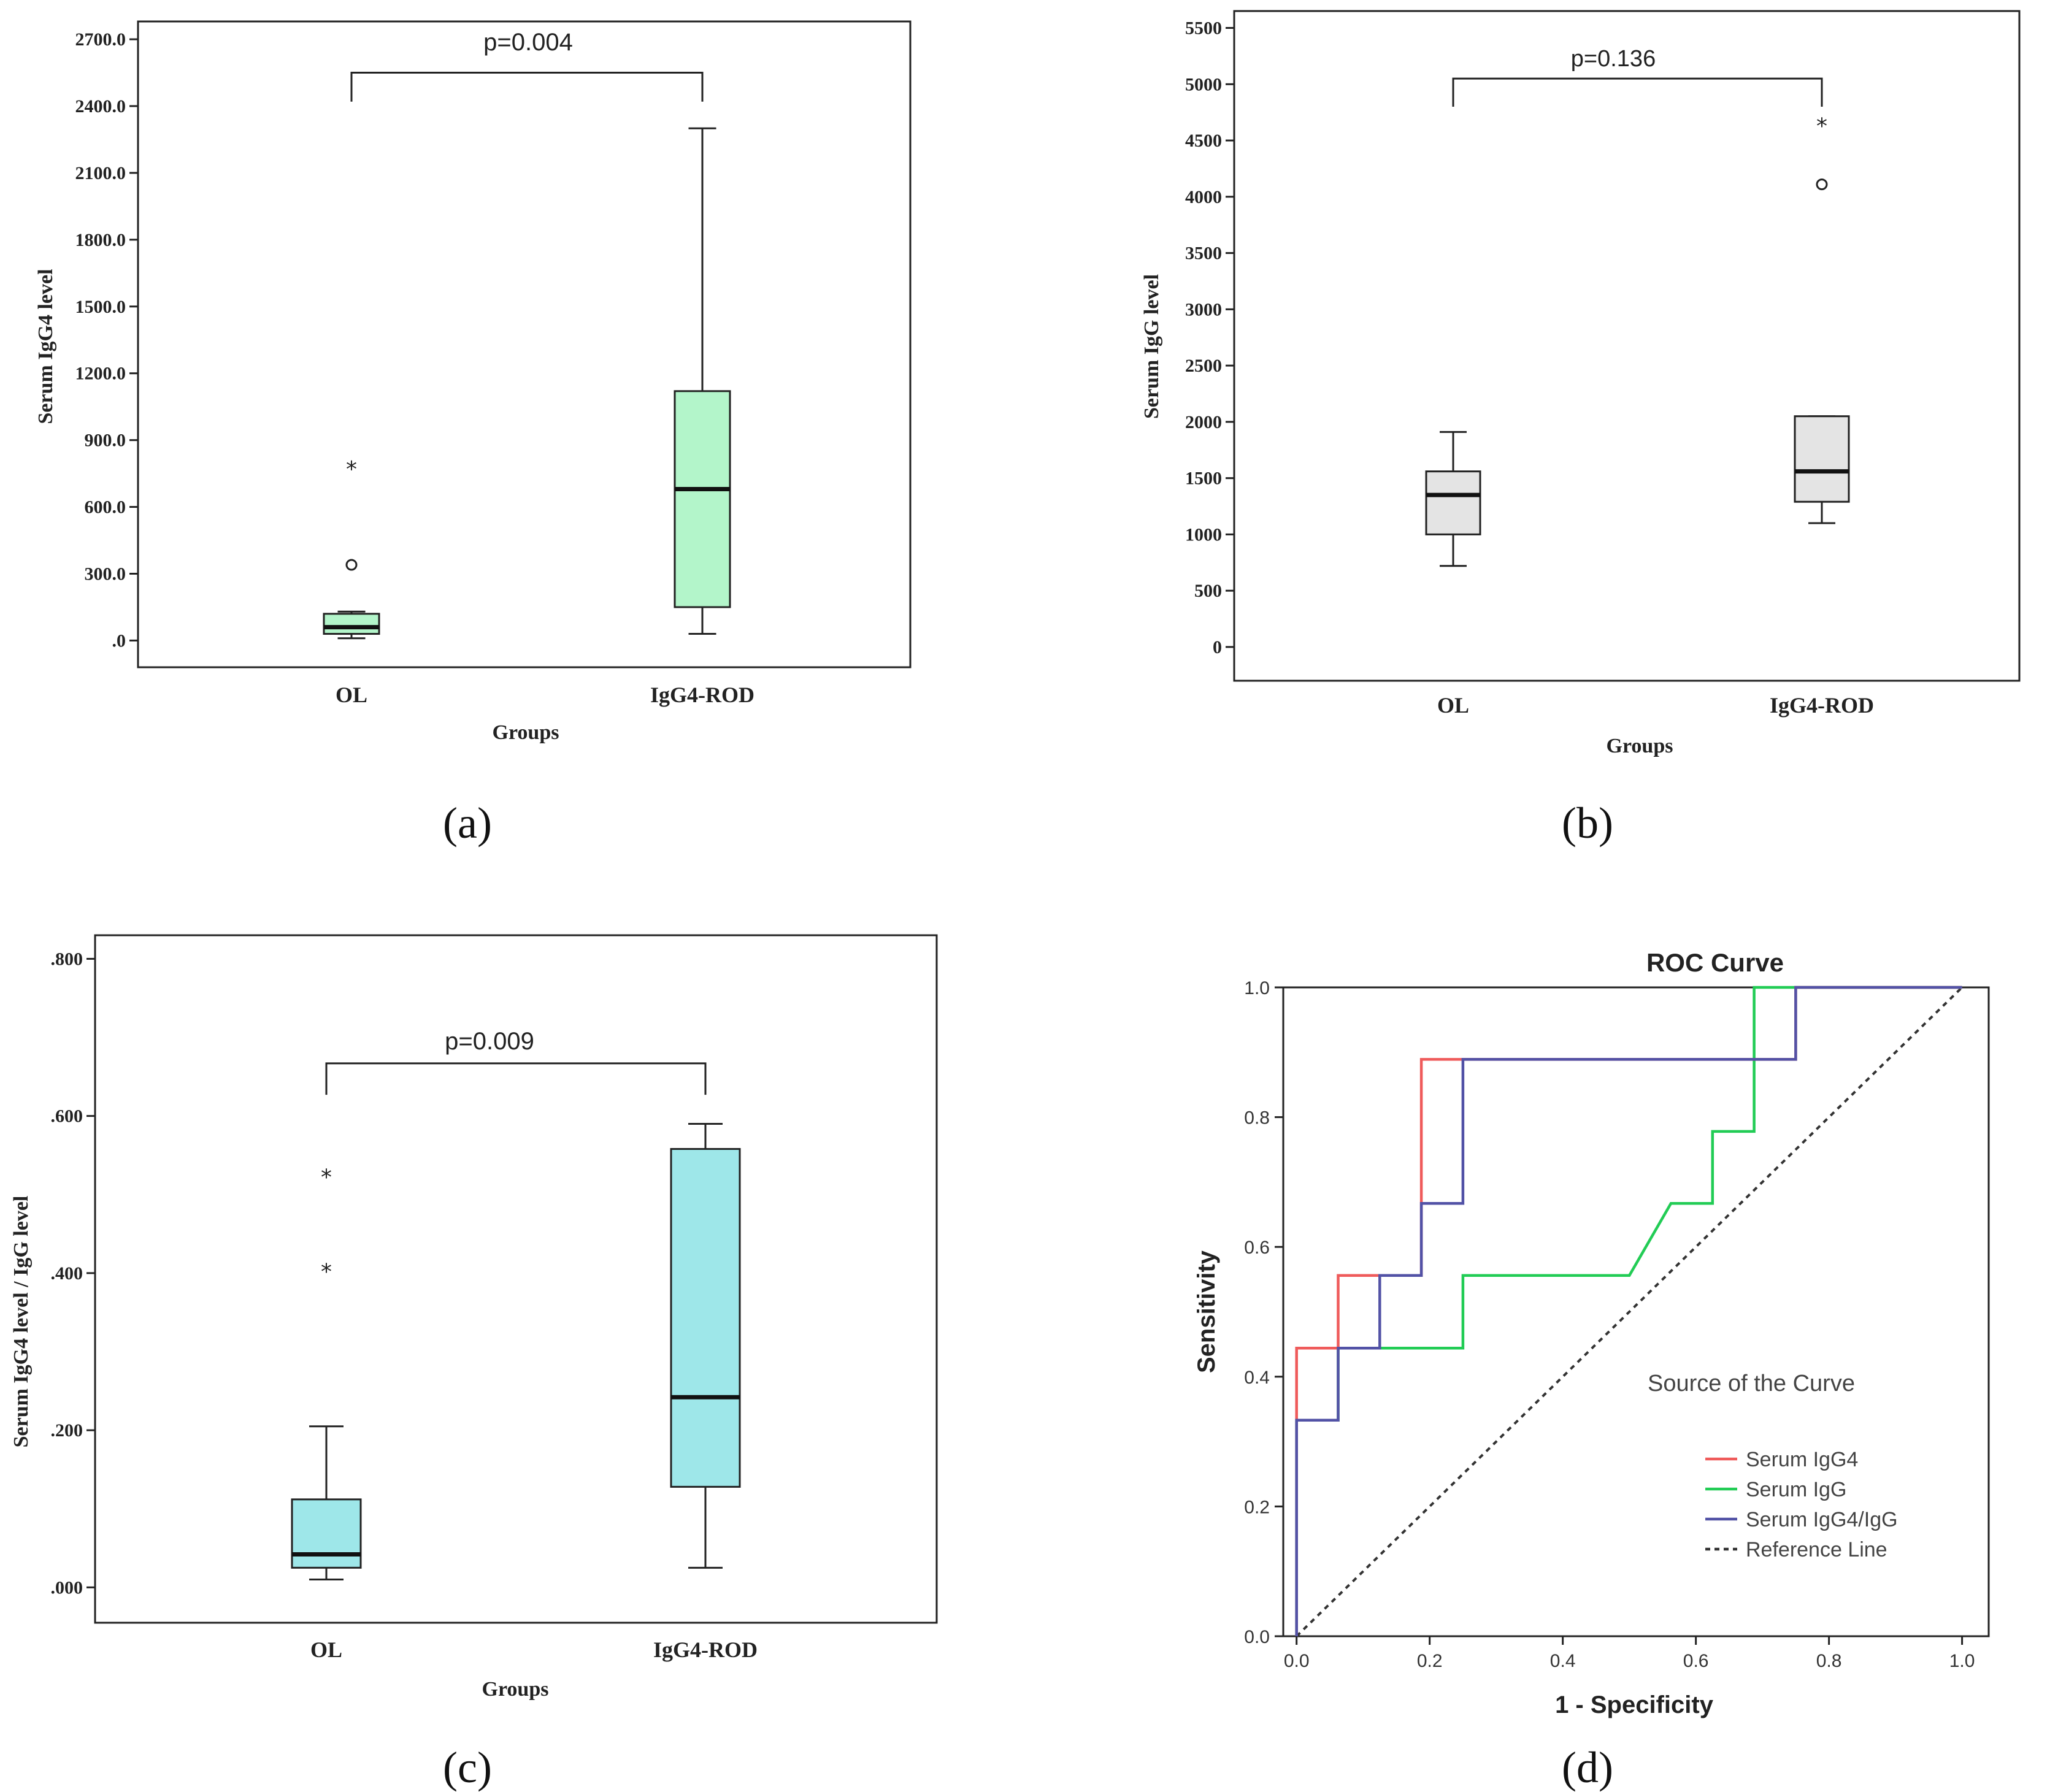 This screenshot has width=2058, height=1792. Describe the element at coordinates (1696, 1661) in the screenshot. I see `x-tick-label: 0.6` at that location.